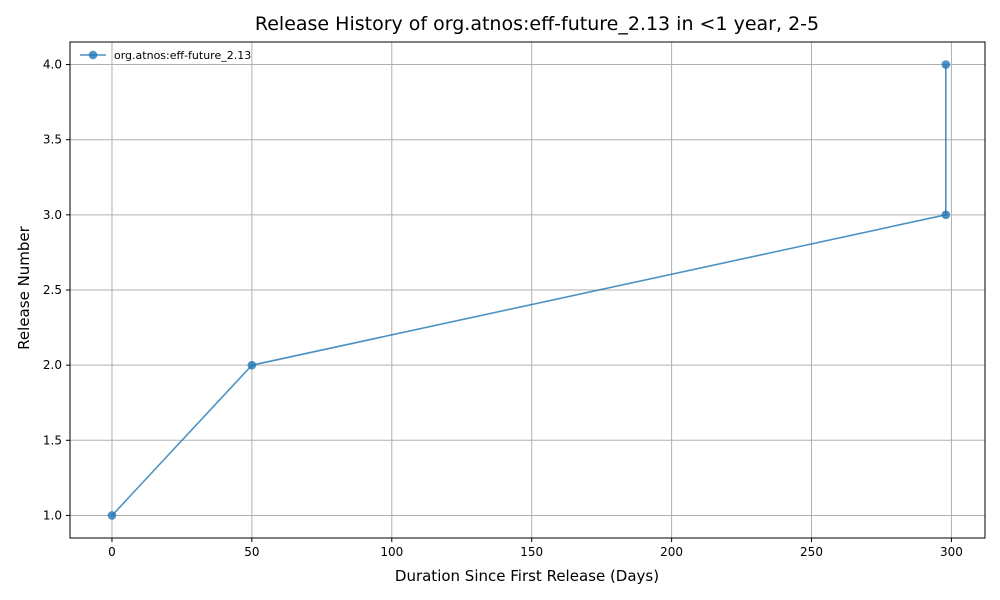 This screenshot has width=1000, height=600. I want to click on y-tick-label: 2.5, so click(52, 290).